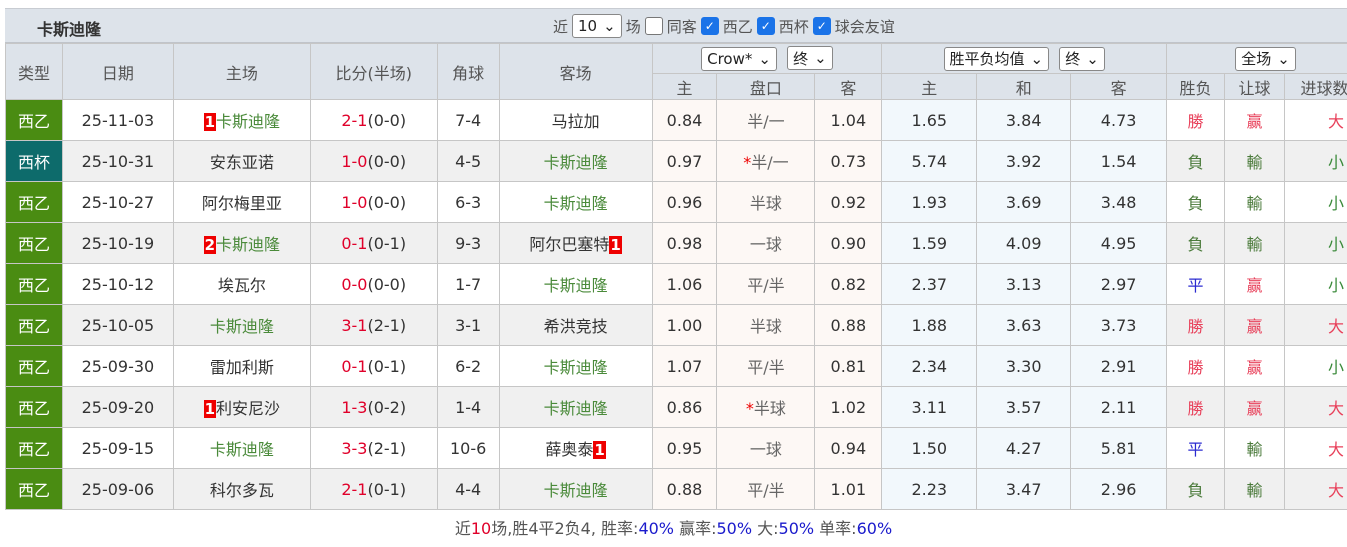 The image size is (1347, 547). Describe the element at coordinates (569, 244) in the screenshot. I see `away-team-name: 阿尔巴塞特` at that location.